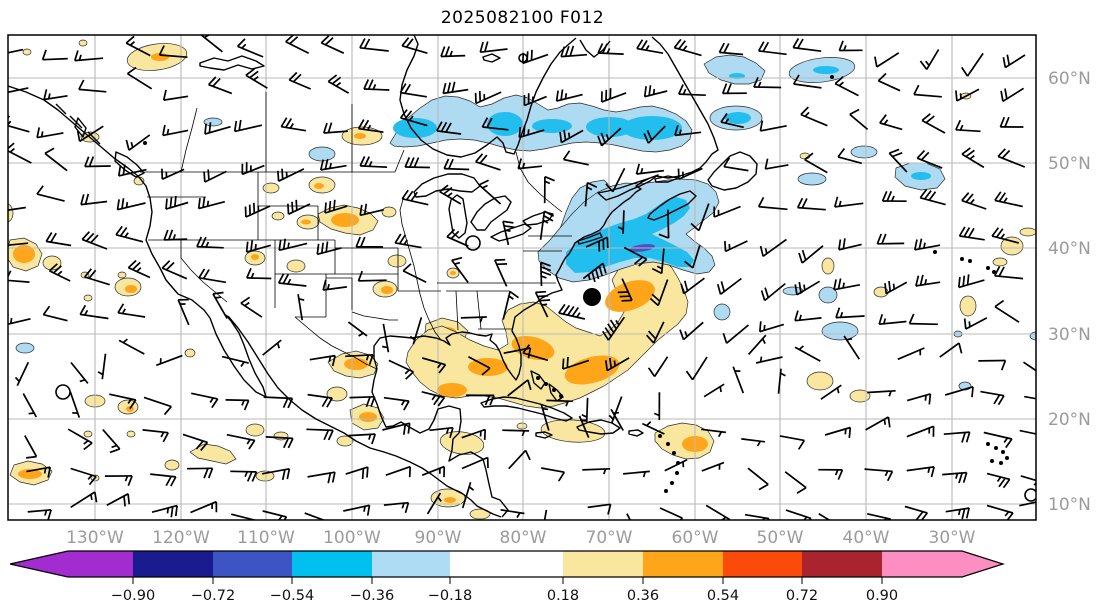 This screenshot has height=615, width=1105. Describe the element at coordinates (1069, 164) in the screenshot. I see `latitude-label: 50°N` at that location.